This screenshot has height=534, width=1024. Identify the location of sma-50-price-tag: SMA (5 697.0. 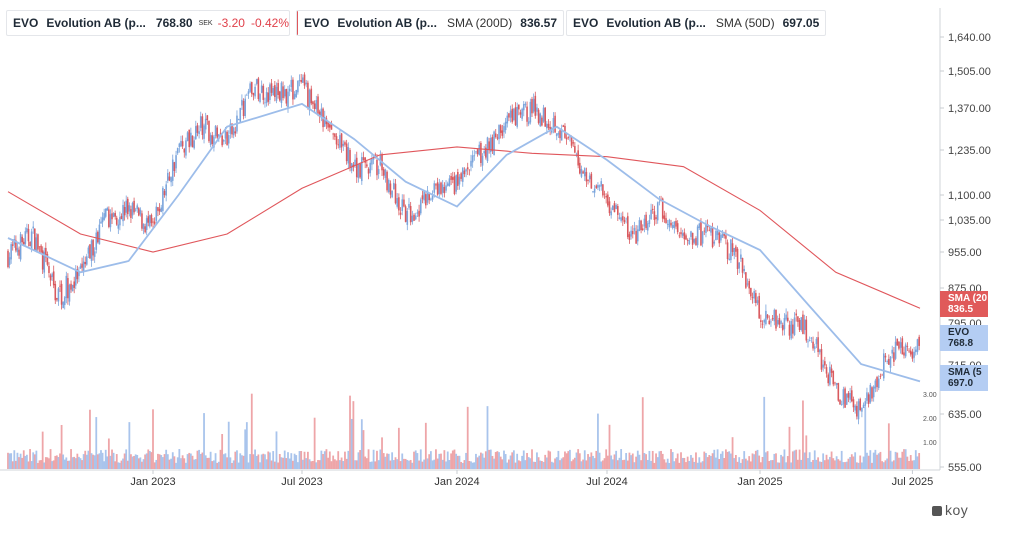
(964, 378).